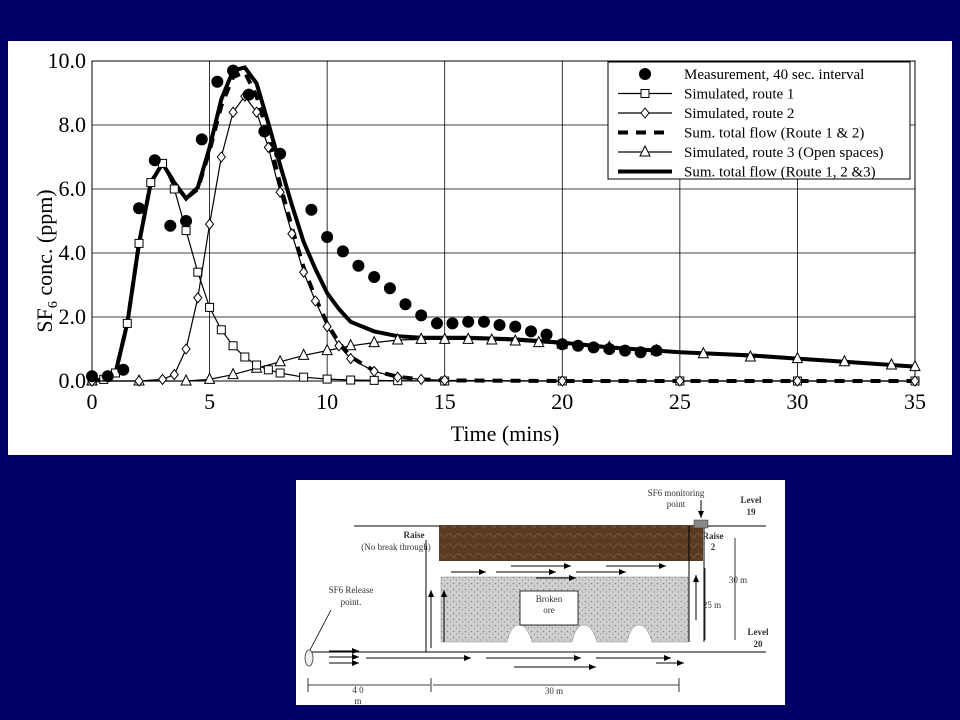 Image resolution: width=960 pixels, height=720 pixels. I want to click on legend-item: Measurement, 40 sec. interval, so click(751, 75).